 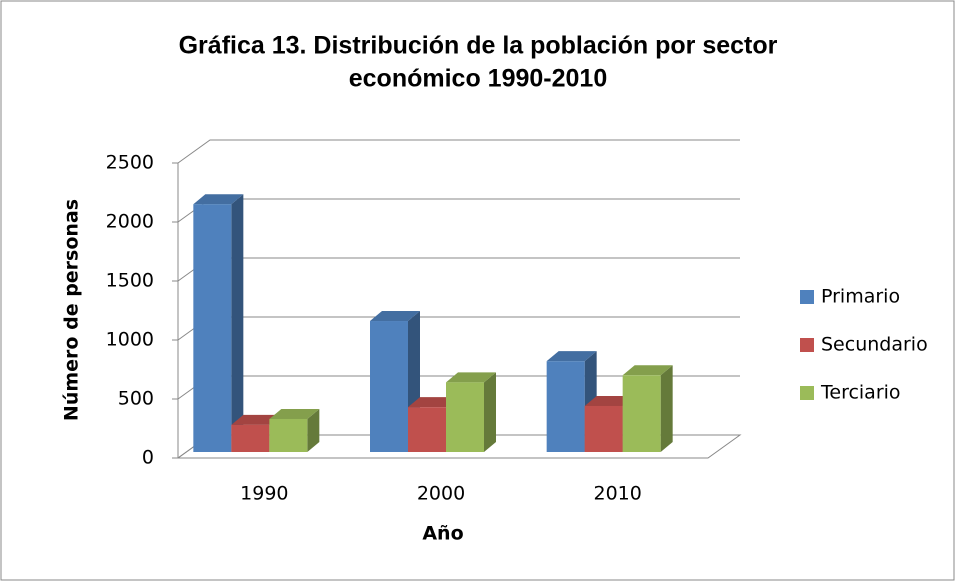 I want to click on legend-label: Terciario, so click(x=860, y=393).